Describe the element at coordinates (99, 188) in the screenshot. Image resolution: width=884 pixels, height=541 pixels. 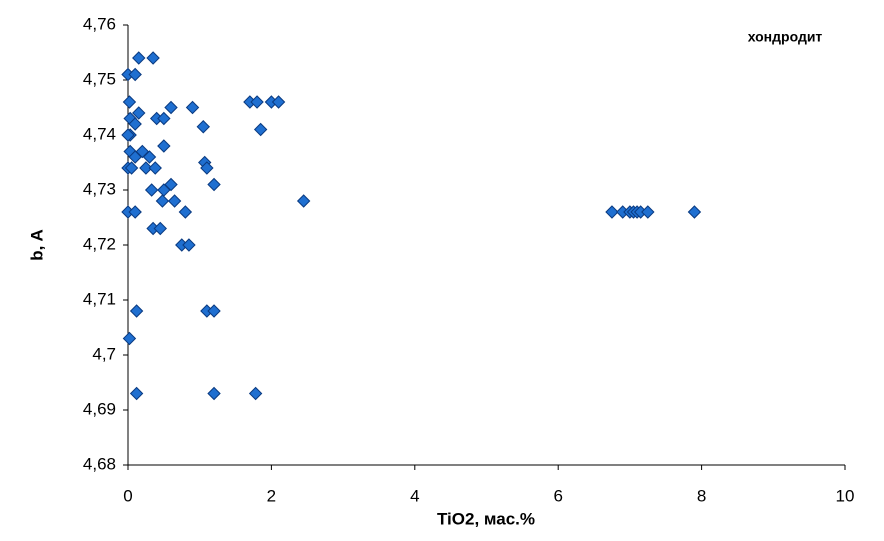
I see `y-tick-label: 4,73` at that location.